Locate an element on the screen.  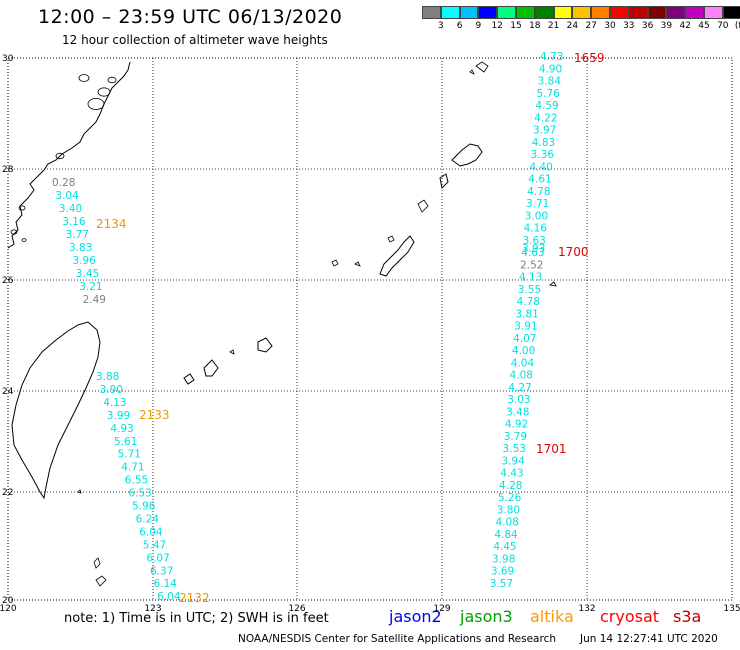
timestamp: Jun 14 12:27:41 UTC 2020 is located at coordinates (649, 639).